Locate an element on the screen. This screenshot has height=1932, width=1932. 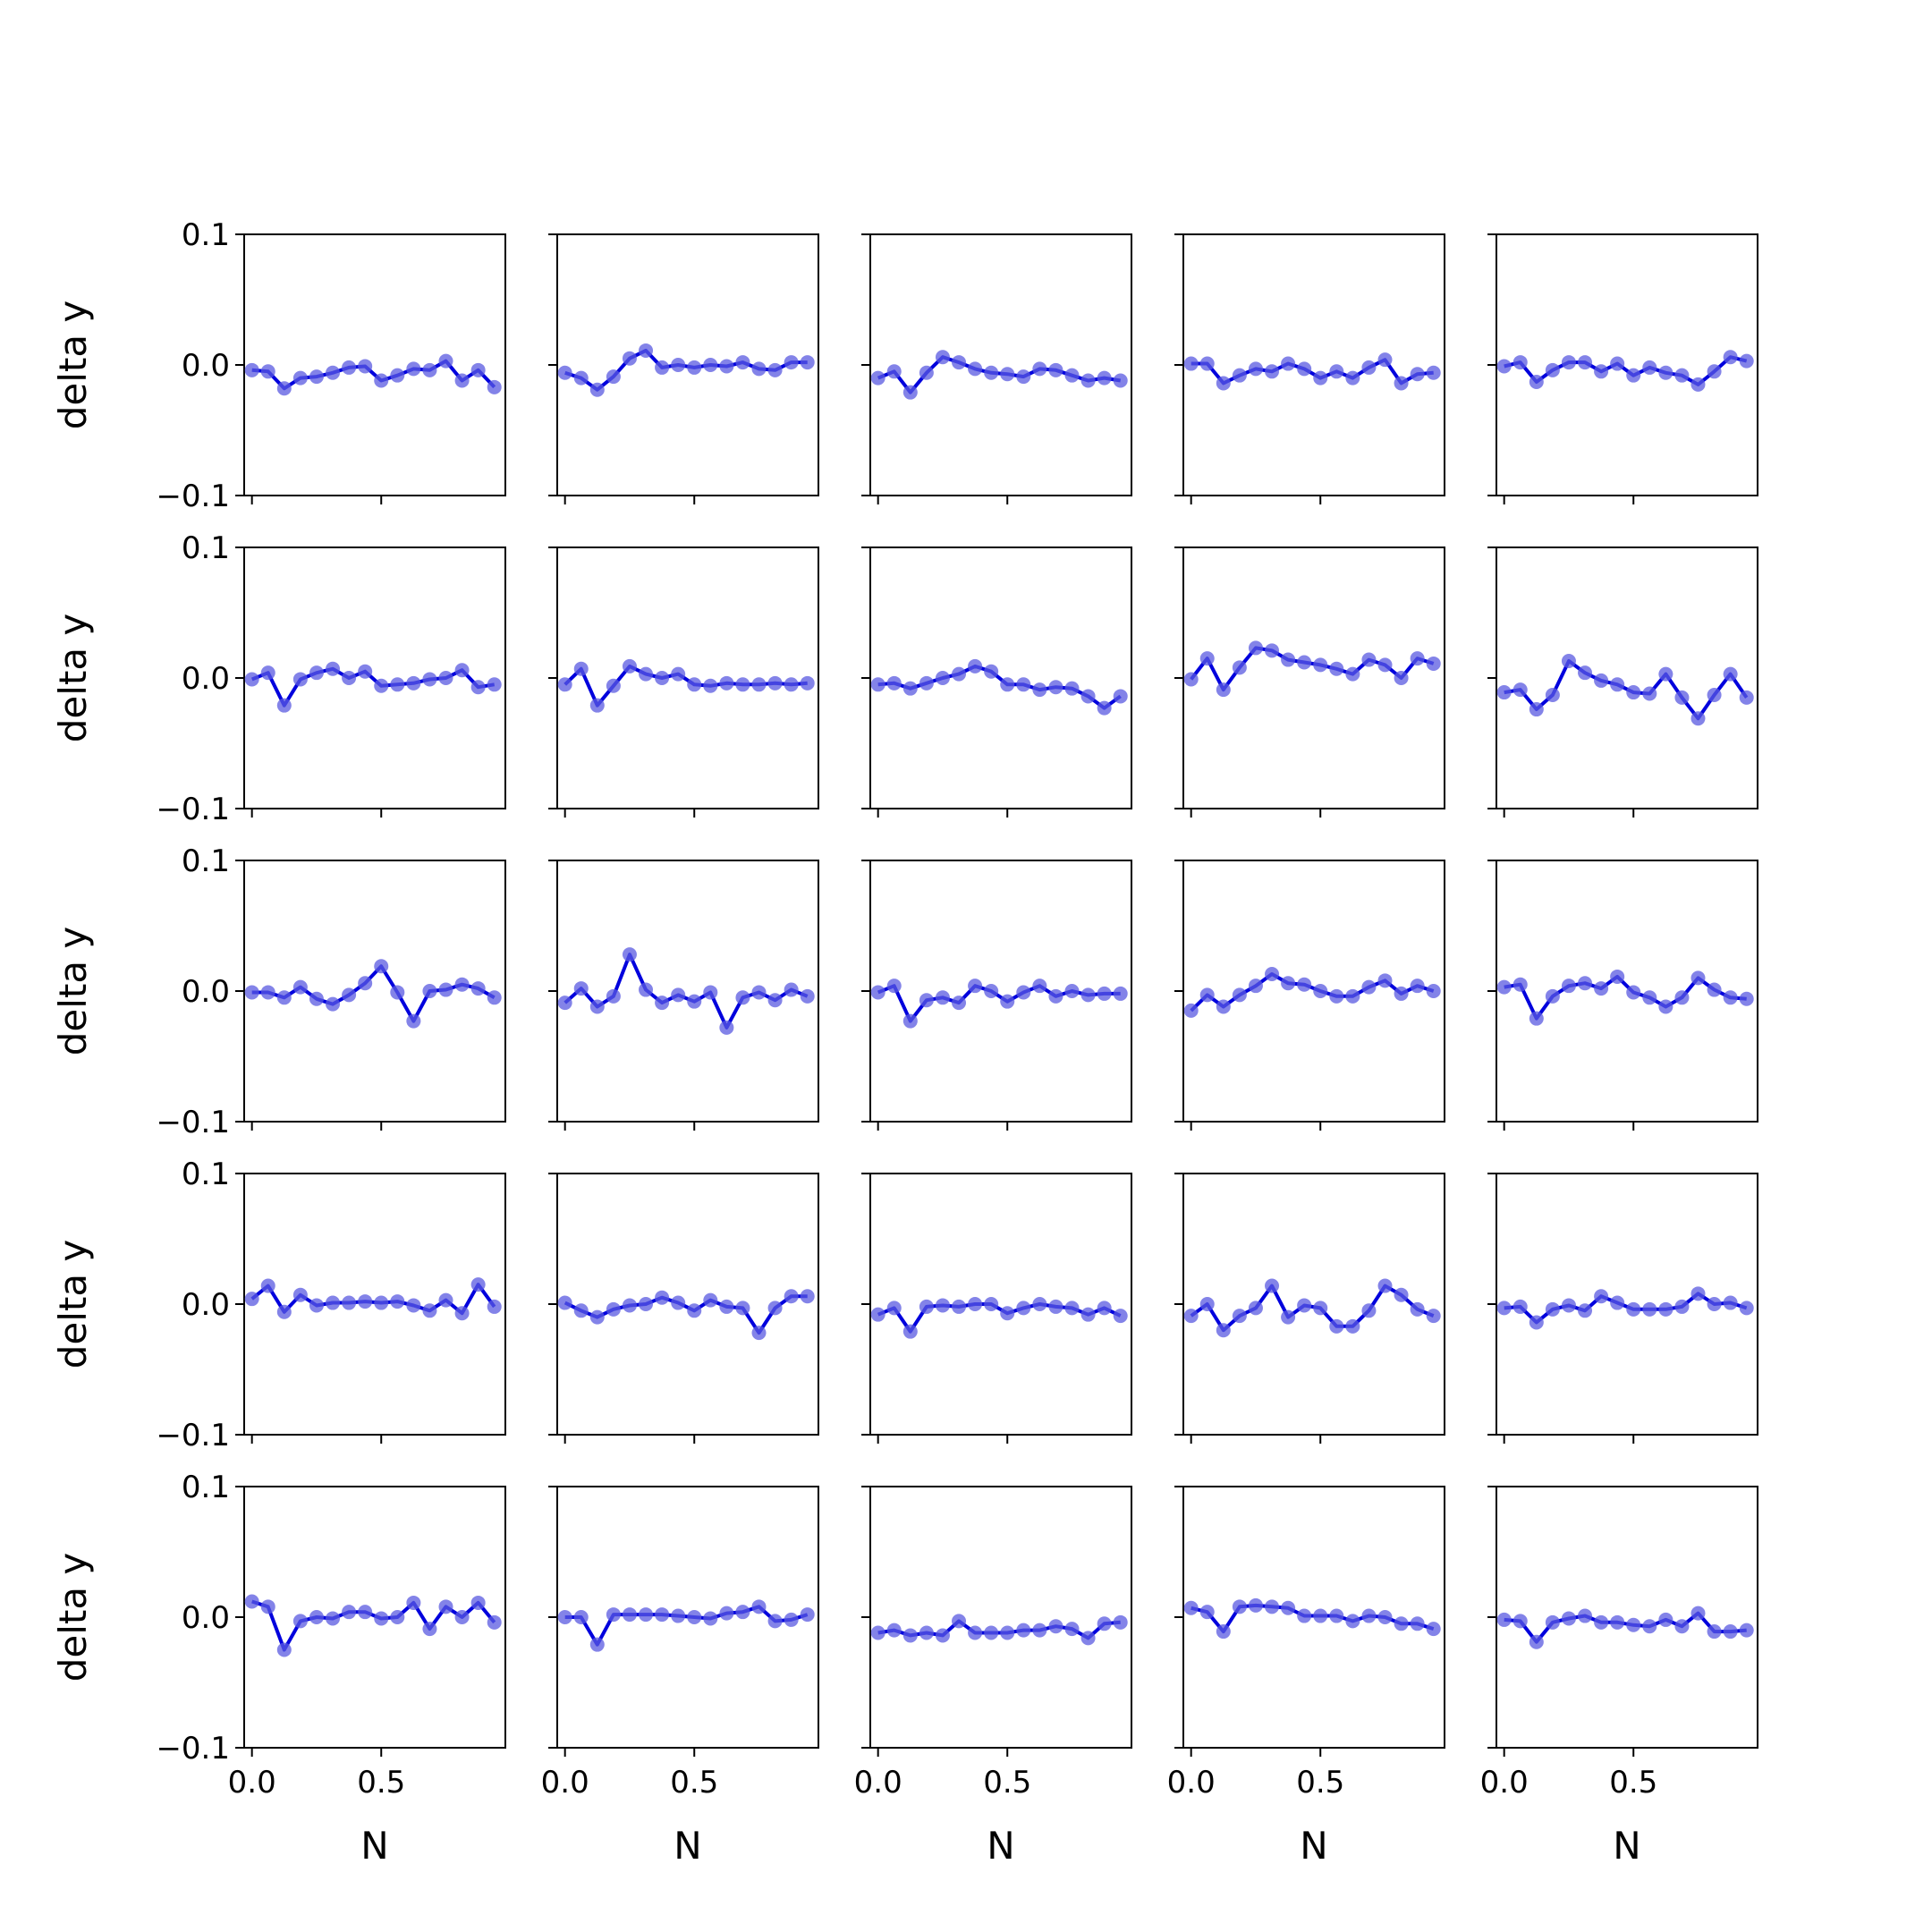
subplot-r3-c5 is located at coordinates (1622, 995).